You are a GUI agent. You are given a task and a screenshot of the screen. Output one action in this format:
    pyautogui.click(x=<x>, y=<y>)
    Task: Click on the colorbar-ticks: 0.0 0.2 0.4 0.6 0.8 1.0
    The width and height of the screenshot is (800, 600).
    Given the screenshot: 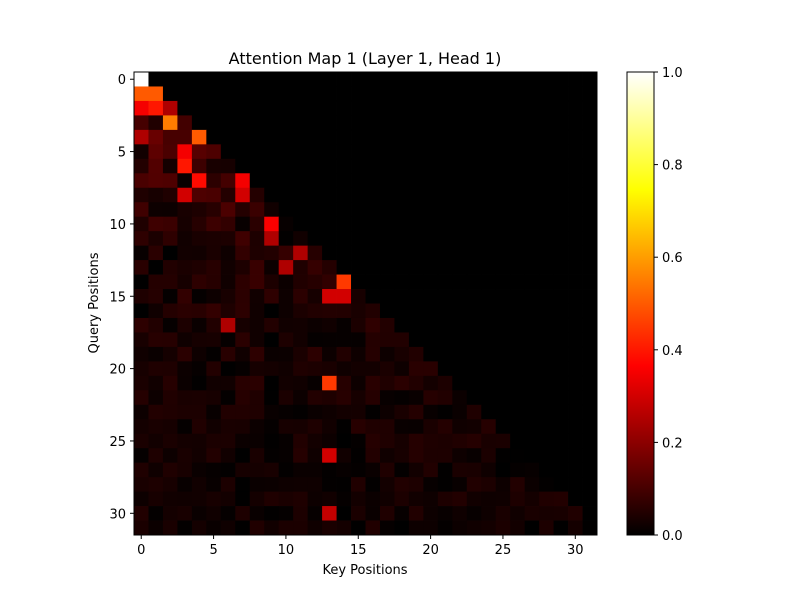 What is the action you would take?
    pyautogui.click(x=668, y=305)
    